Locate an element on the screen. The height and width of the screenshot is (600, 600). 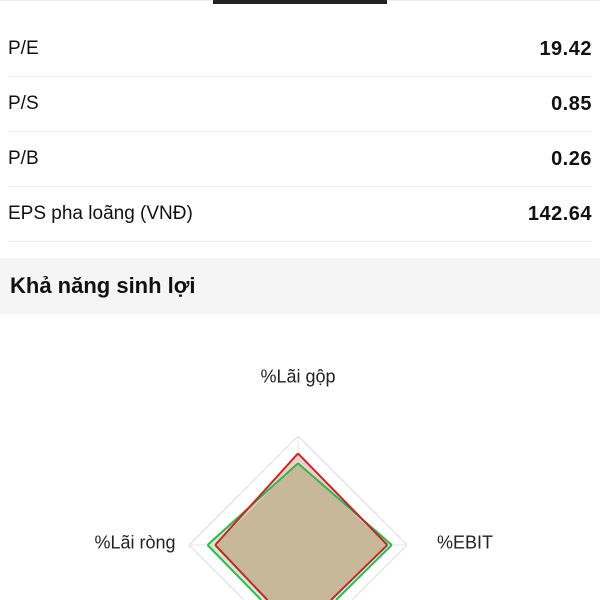
metric-value: 0.26 is located at coordinates (571, 158).